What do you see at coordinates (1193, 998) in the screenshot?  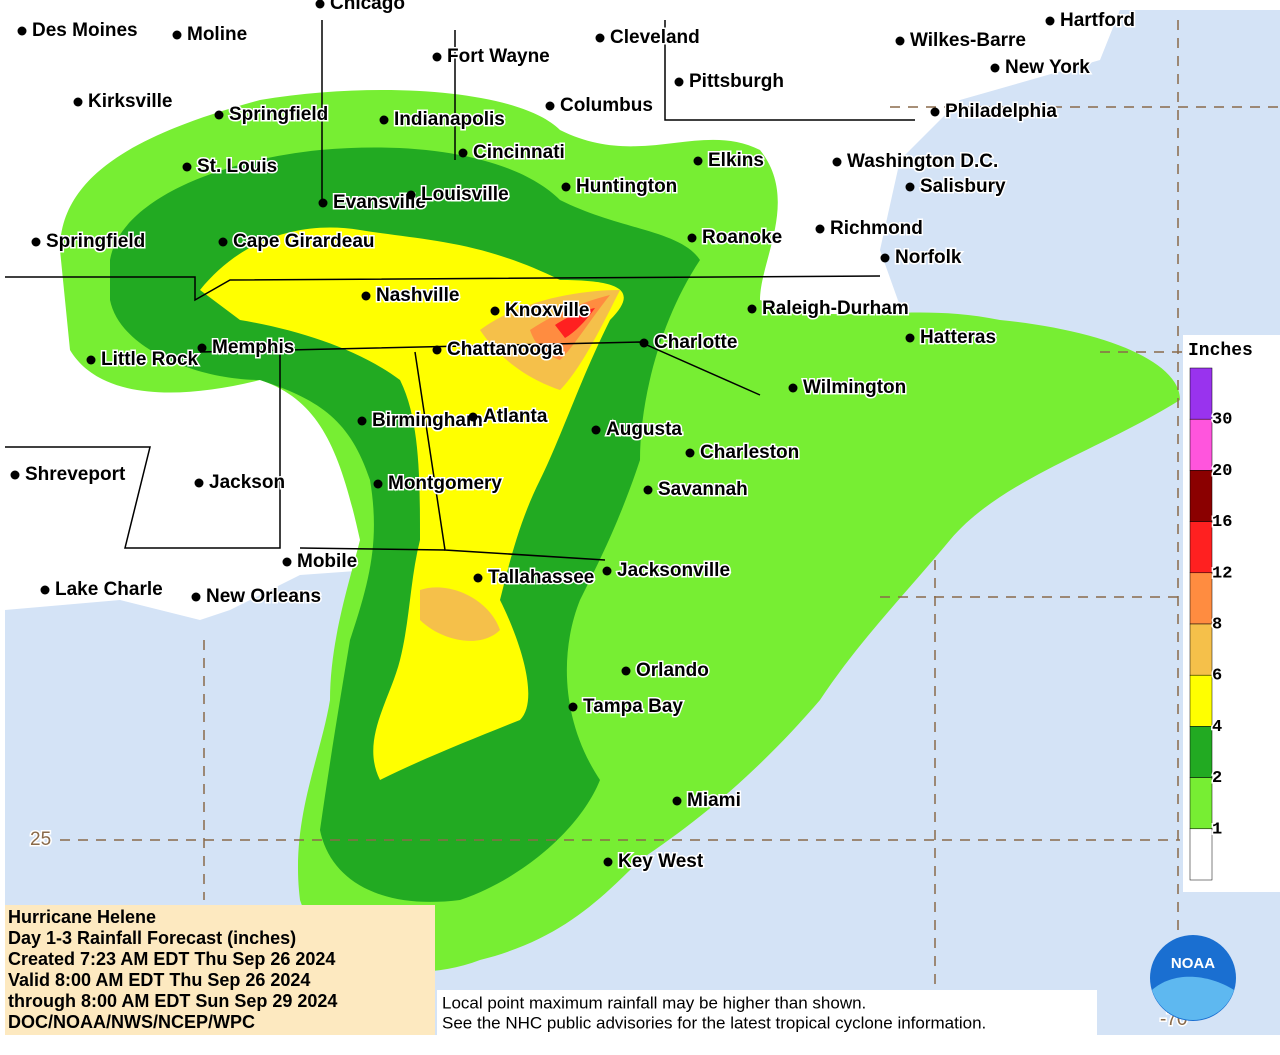 I see `logo-wave` at bounding box center [1193, 998].